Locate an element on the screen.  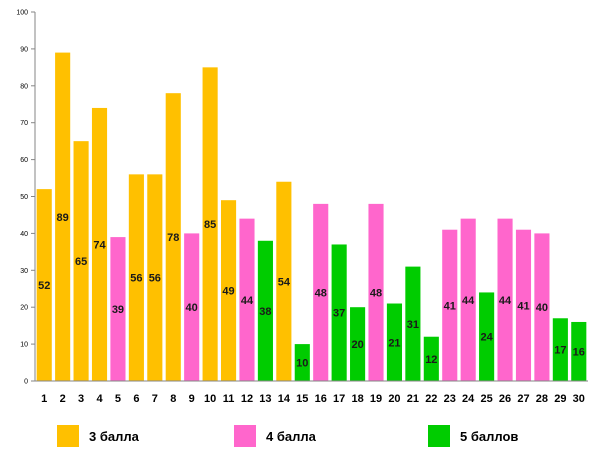
legend-item-4-balla: 4 балла is located at coordinates (275, 436).